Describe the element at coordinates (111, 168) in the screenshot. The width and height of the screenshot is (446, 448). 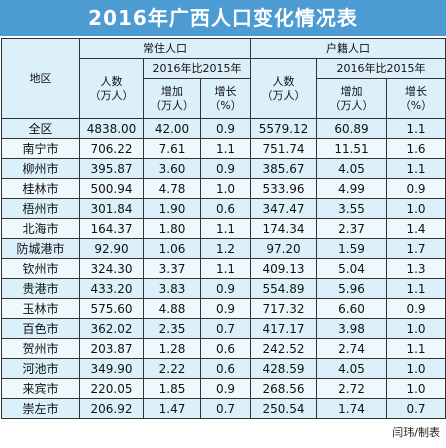
I see `value-cell: 395.87` at that location.